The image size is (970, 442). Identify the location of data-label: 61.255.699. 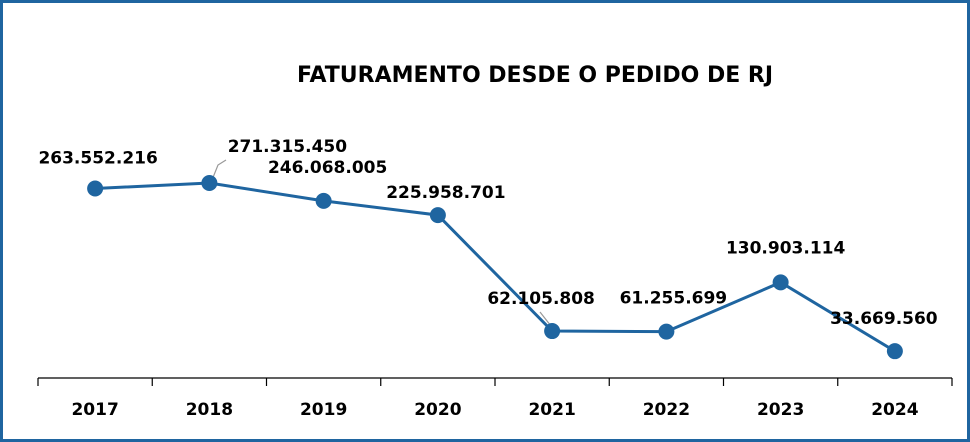
(674, 299).